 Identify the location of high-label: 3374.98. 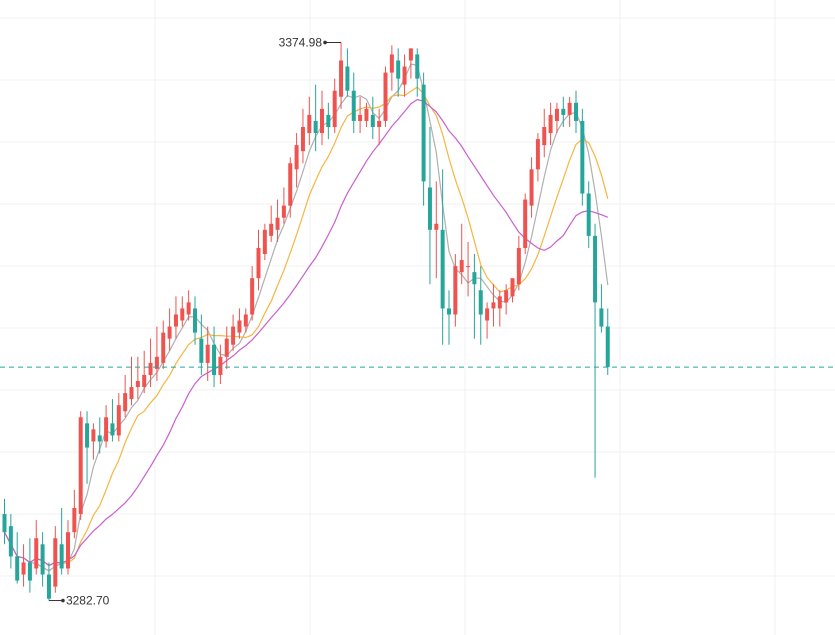
(301, 42).